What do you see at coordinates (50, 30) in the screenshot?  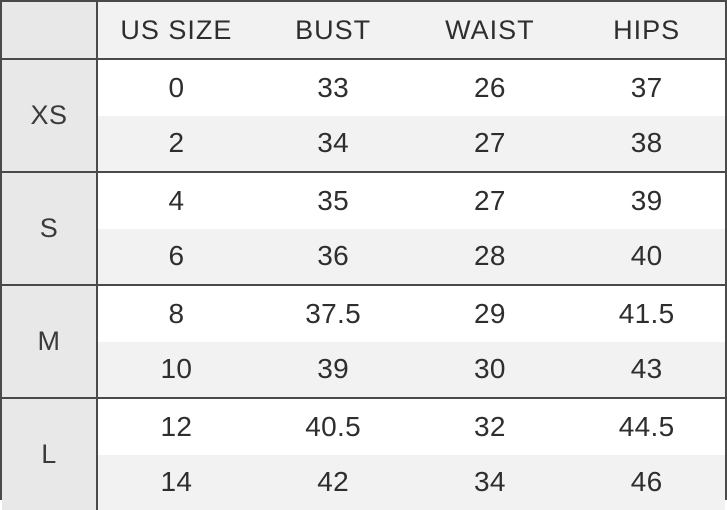 I see `header-corner-cell` at bounding box center [50, 30].